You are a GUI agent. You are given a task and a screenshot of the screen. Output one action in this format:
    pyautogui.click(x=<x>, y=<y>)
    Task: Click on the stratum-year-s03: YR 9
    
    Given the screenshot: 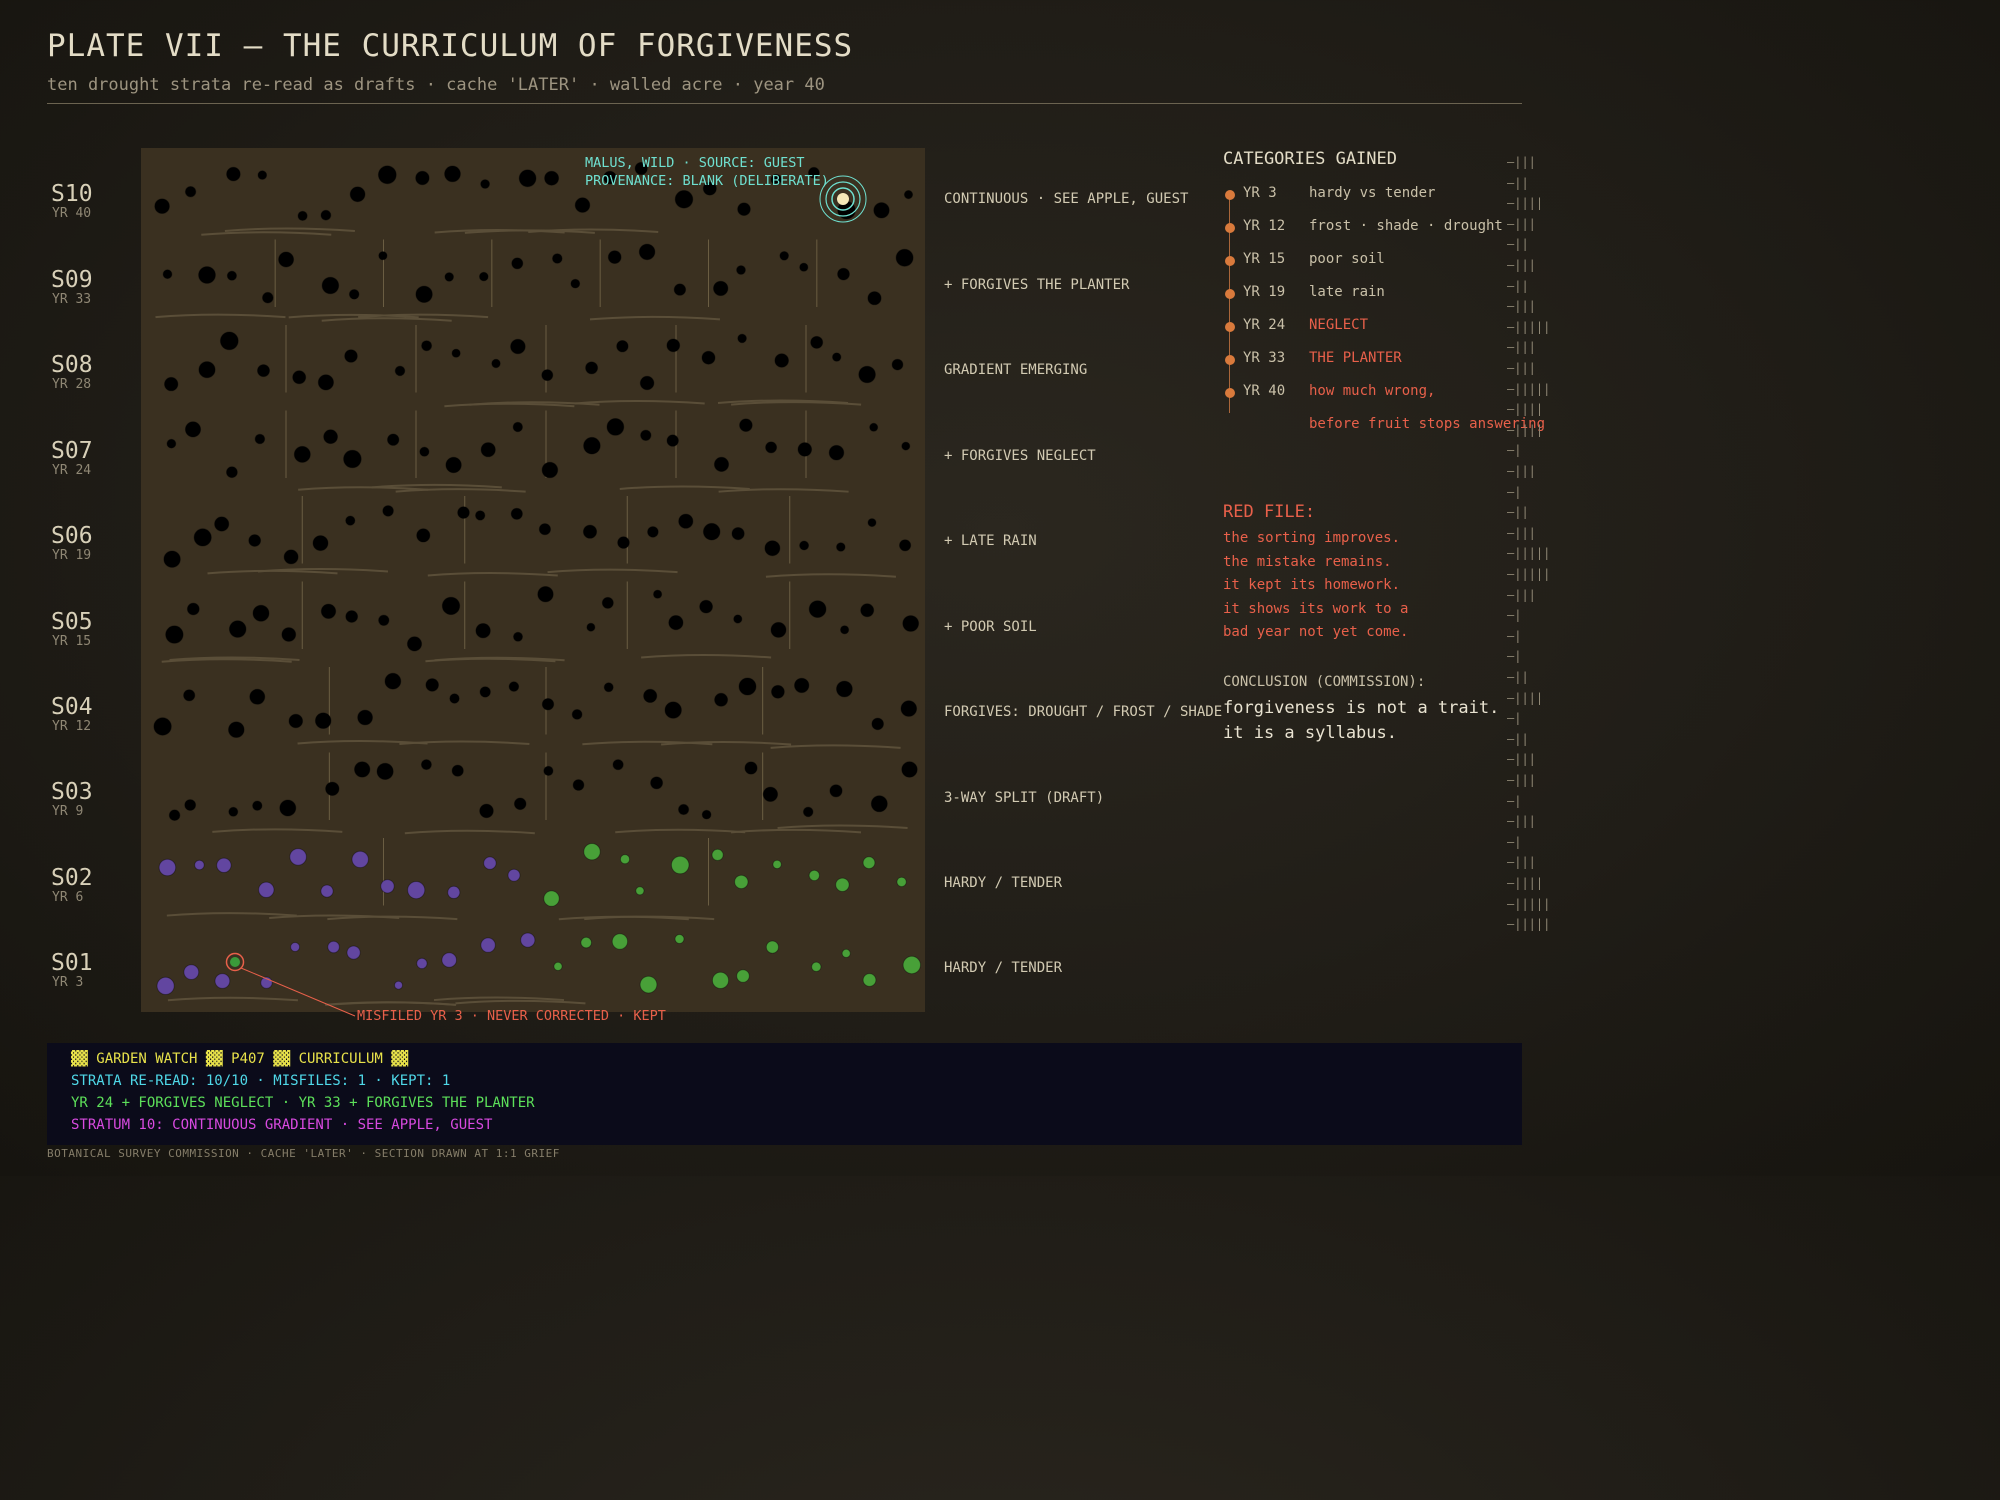 What is the action you would take?
    pyautogui.click(x=68, y=811)
    